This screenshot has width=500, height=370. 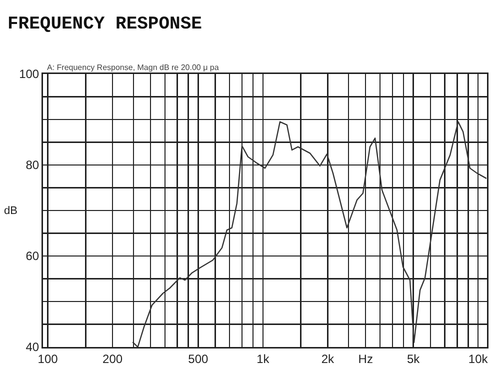 I want to click on y-tick-label: 40, so click(x=33, y=347).